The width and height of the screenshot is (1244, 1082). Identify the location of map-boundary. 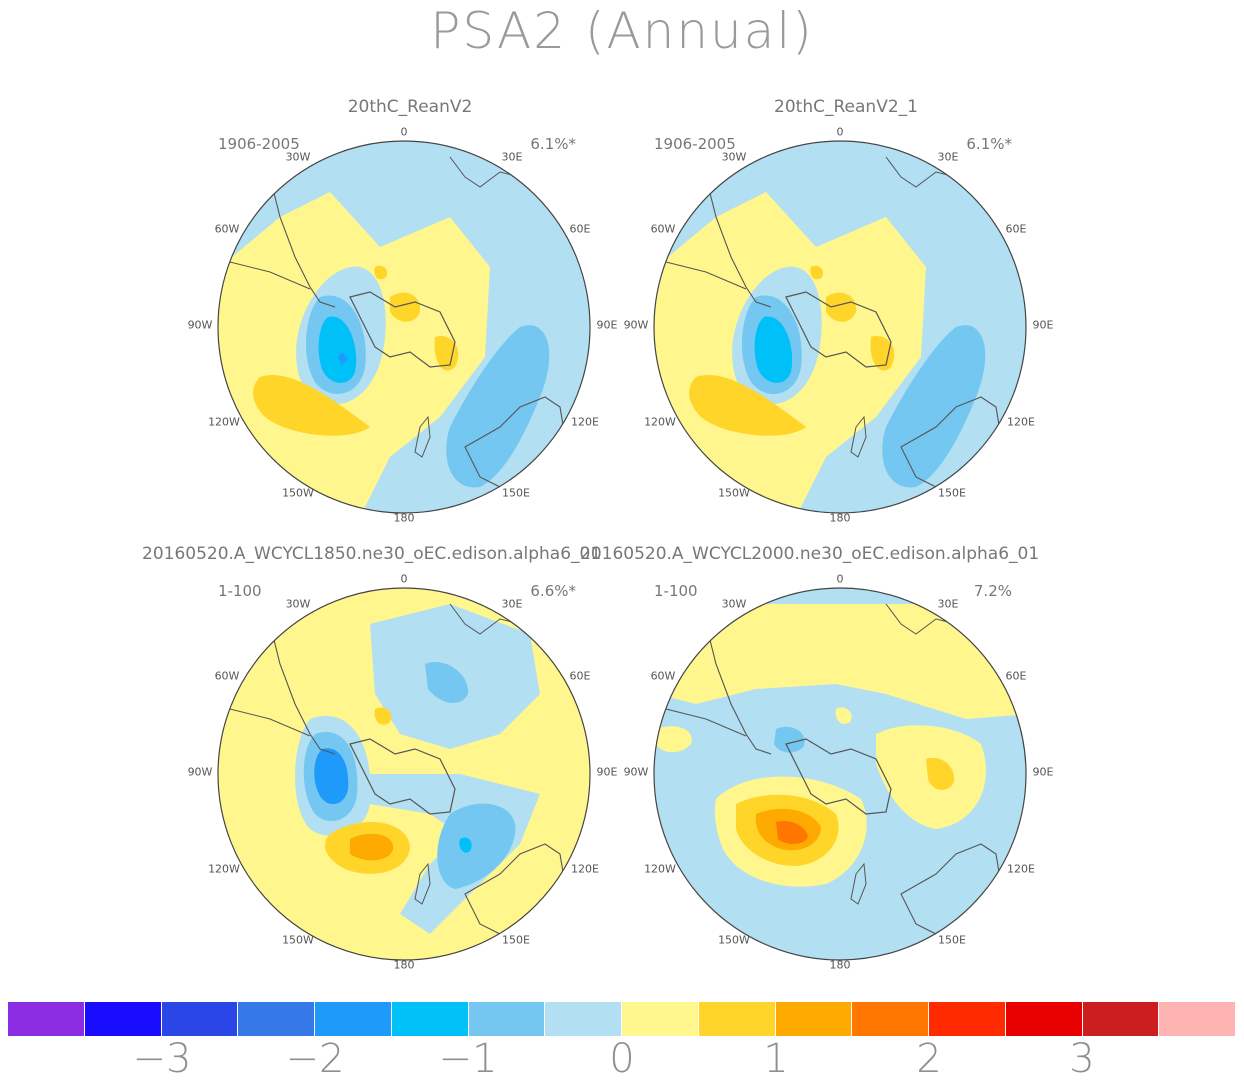
(404, 327).